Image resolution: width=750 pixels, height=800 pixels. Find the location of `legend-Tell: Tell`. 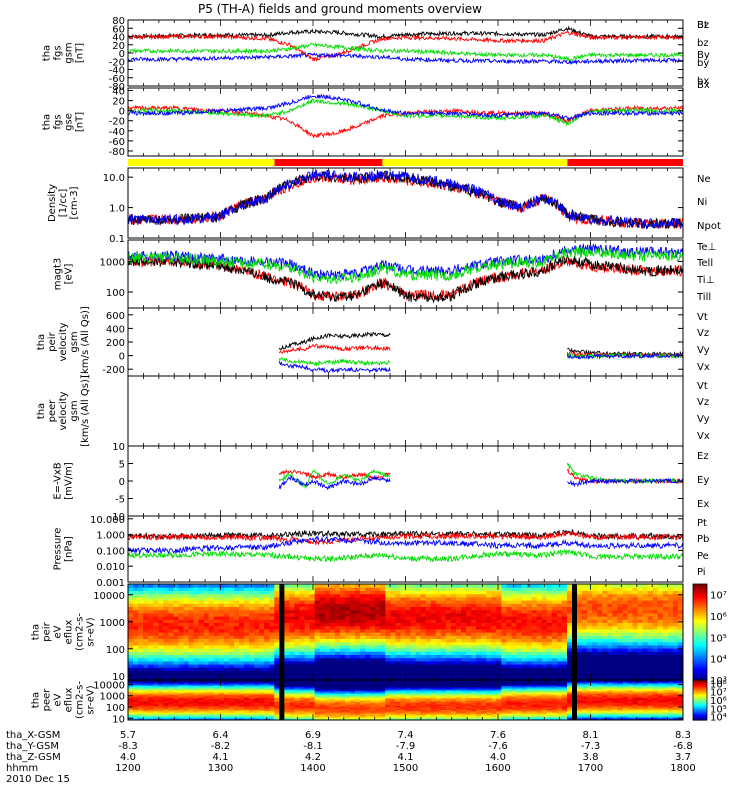

legend-Tell: Tell is located at coordinates (704, 263).